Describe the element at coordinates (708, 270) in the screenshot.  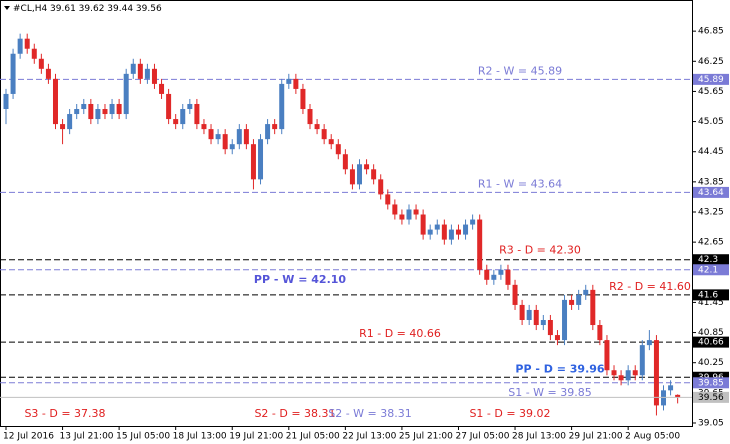
I see `level-price-label: 42.1` at that location.